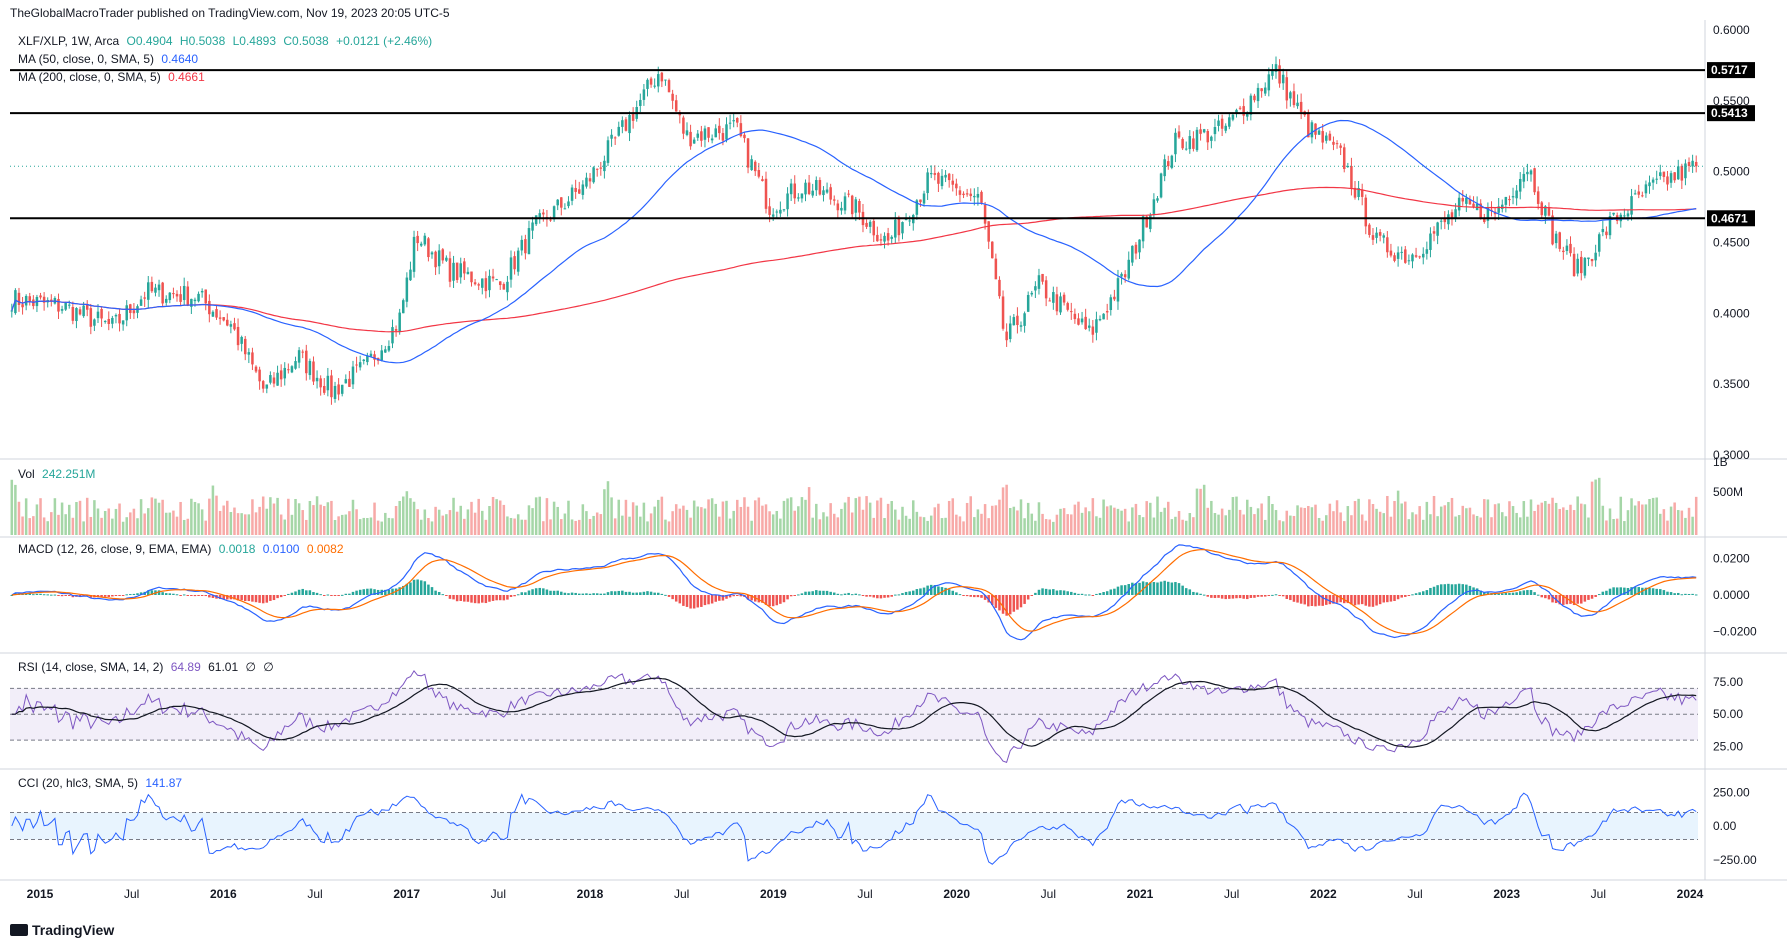  Describe the element at coordinates (62, 930) in the screenshot. I see `tradingview-logo: TradingView` at that location.